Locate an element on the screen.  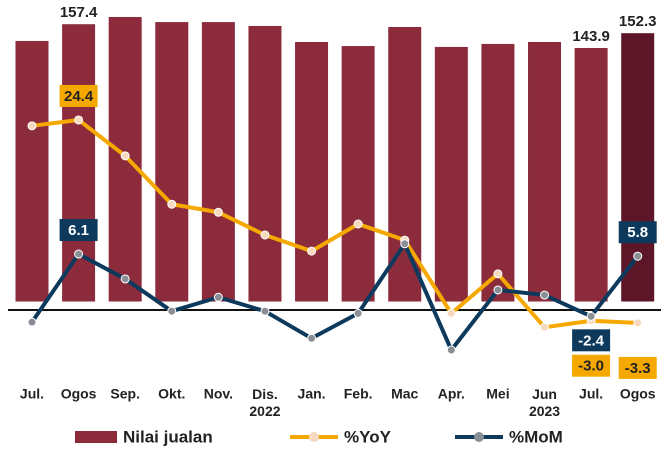
legend-label: %MoM is located at coordinates (536, 436).